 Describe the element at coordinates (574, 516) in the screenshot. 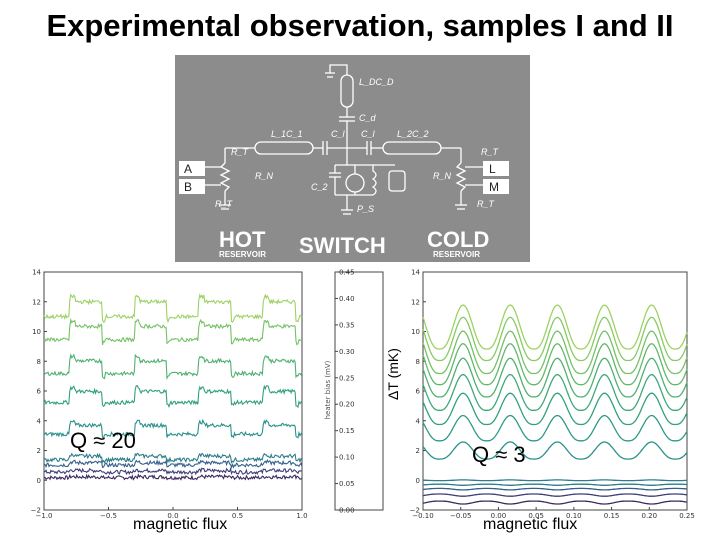

I see `right-xtick-label: 0.10` at that location.